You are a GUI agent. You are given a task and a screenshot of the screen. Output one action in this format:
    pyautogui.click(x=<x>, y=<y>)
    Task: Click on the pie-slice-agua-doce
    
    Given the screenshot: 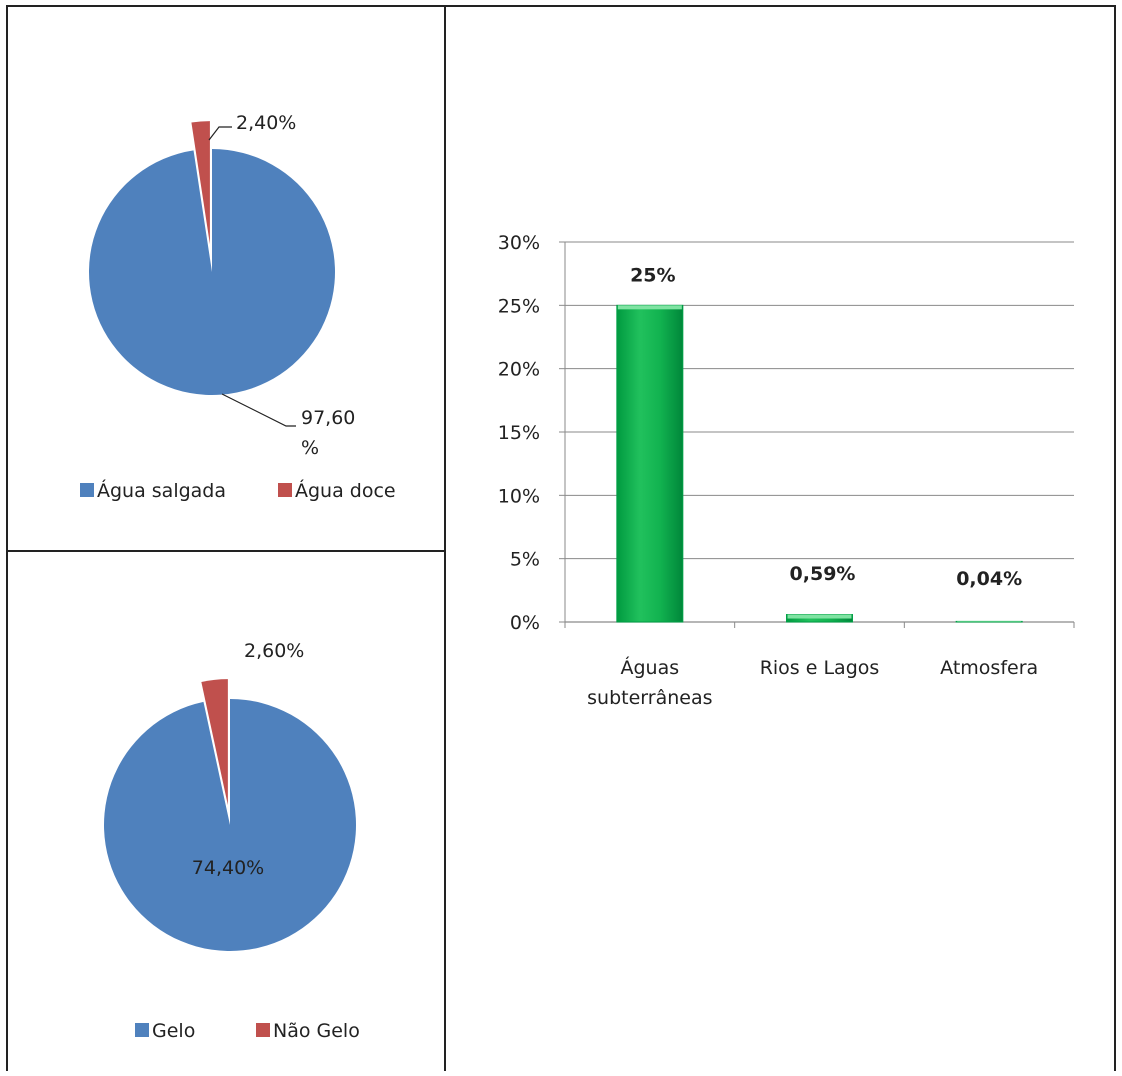 What is the action you would take?
    pyautogui.click(x=200, y=183)
    